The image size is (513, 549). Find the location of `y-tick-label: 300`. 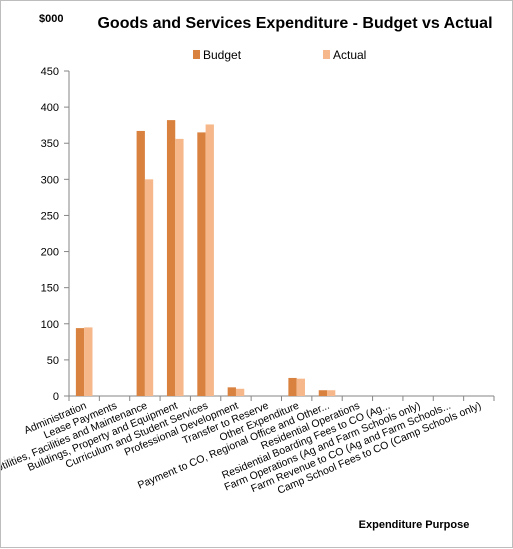

y-tick-label: 300 is located at coordinates (50, 180).